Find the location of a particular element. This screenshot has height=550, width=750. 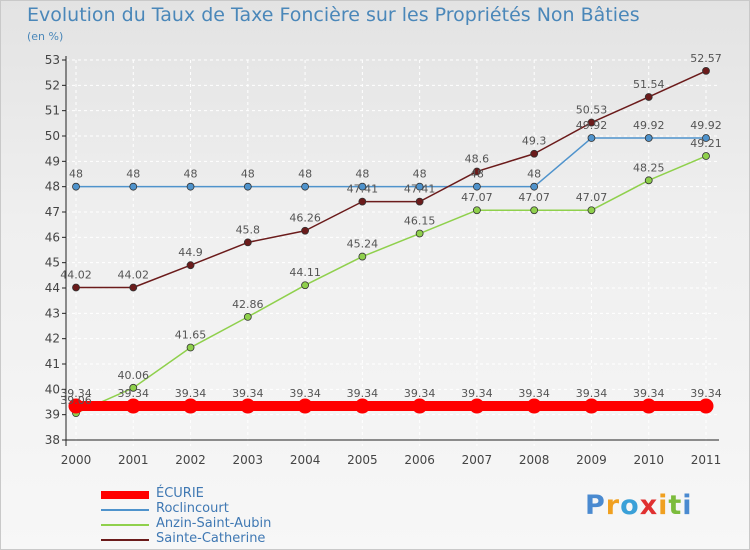

y-tick-label: 45 is located at coordinates (52, 263).